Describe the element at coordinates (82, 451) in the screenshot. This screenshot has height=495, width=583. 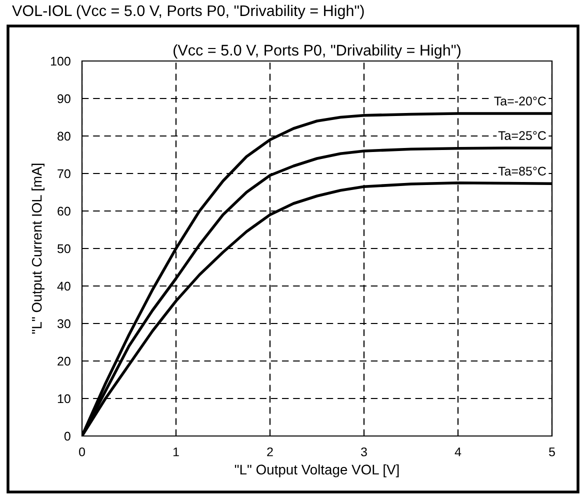
I see `x-tick-label: 0` at that location.